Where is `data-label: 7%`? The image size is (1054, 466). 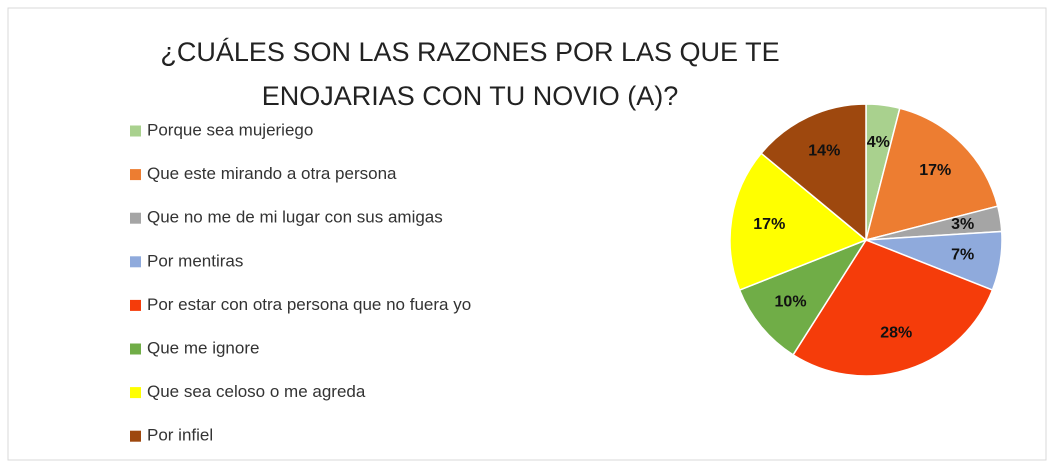 data-label: 7% is located at coordinates (962, 255).